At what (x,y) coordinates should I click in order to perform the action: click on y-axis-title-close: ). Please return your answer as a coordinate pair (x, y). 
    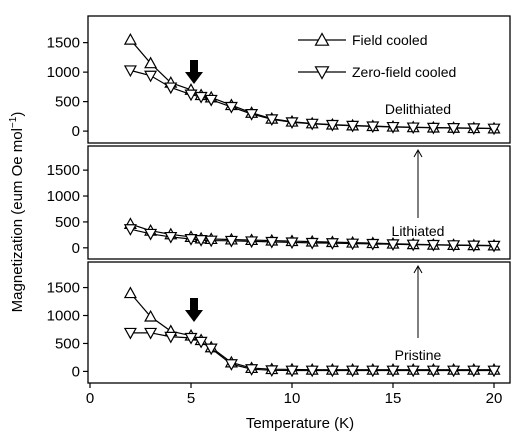
    Looking at the image, I should click on (17, 114).